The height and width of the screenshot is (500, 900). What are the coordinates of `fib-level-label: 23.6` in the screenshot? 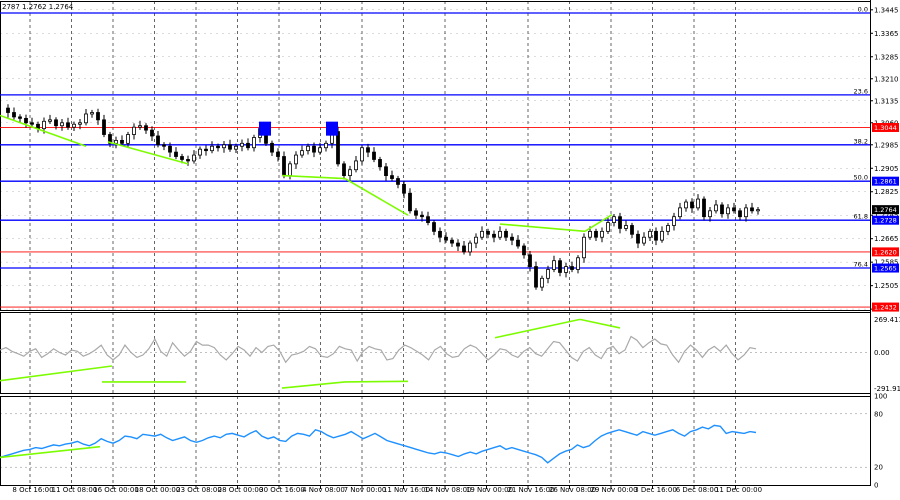 It's located at (861, 91).